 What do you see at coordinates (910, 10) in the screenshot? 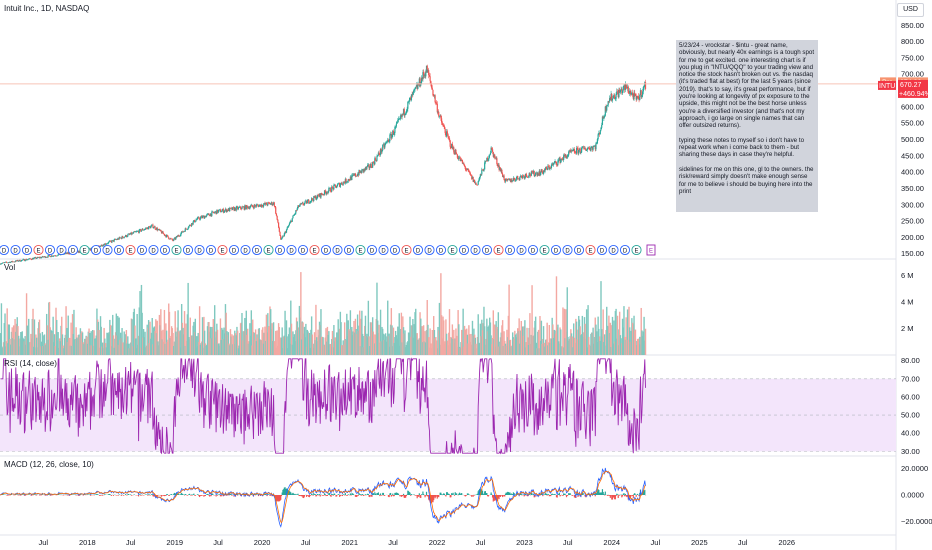
I see `currency-button: USD` at bounding box center [910, 10].